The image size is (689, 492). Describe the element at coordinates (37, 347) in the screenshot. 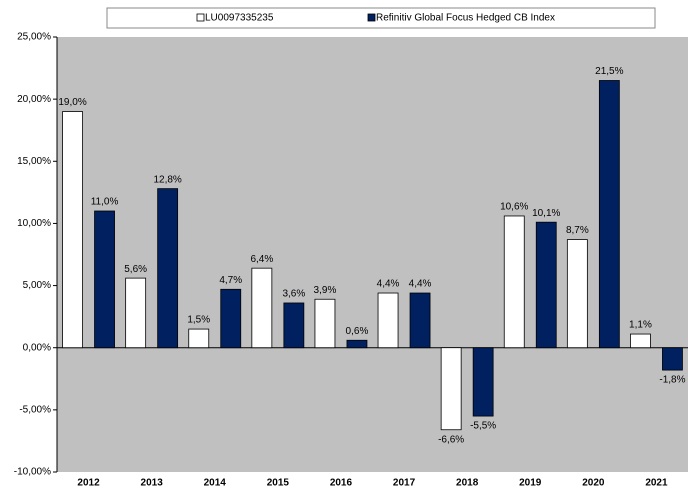

I see `y-tick-label: 0,00%` at that location.